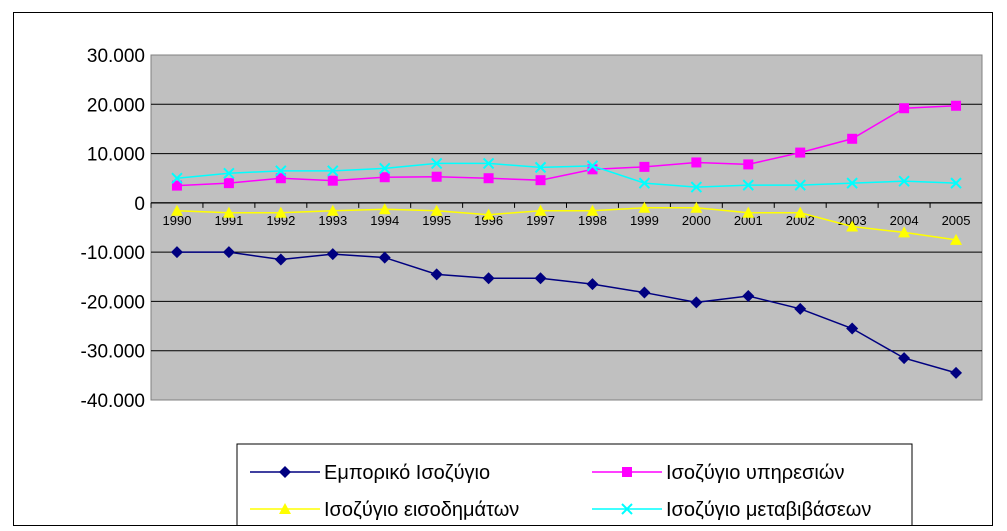 The height and width of the screenshot is (531, 1007). Describe the element at coordinates (627, 472) in the screenshot. I see `legend-marker` at that location.